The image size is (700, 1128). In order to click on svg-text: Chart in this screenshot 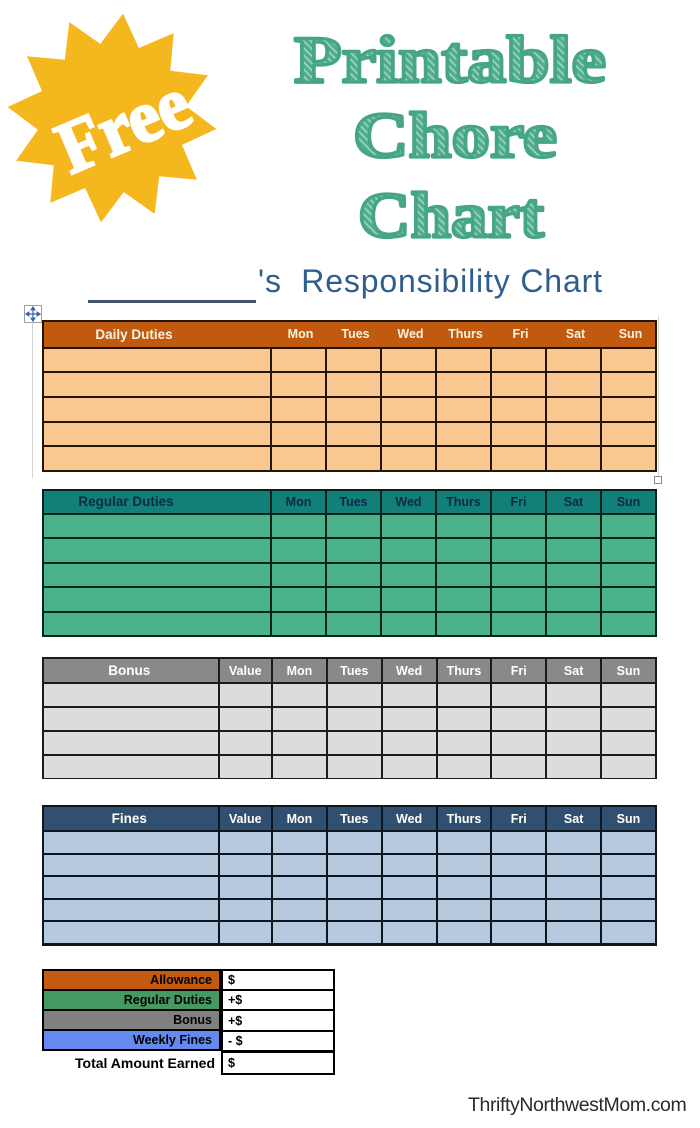, I will do `click(451, 216)`.